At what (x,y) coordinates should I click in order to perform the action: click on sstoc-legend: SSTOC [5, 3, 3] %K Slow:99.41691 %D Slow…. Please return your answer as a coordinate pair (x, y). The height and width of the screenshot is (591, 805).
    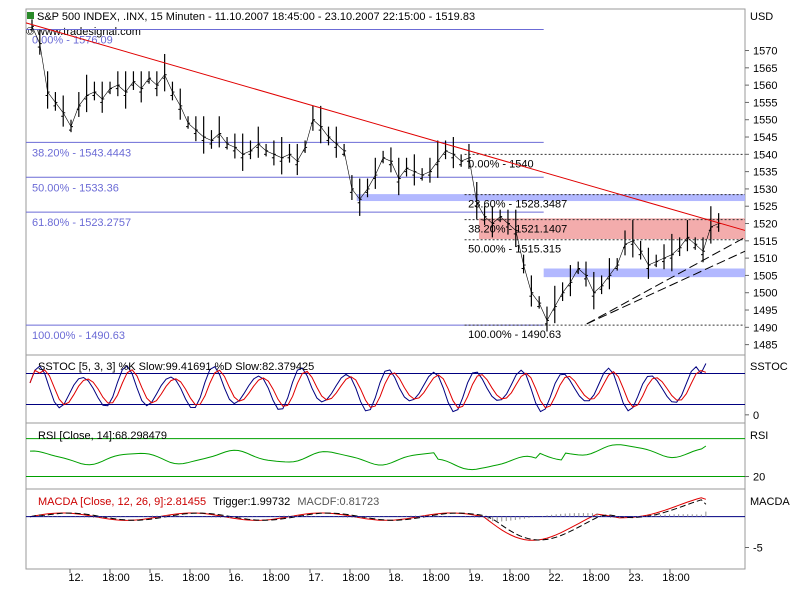
    Looking at the image, I should click on (176, 367).